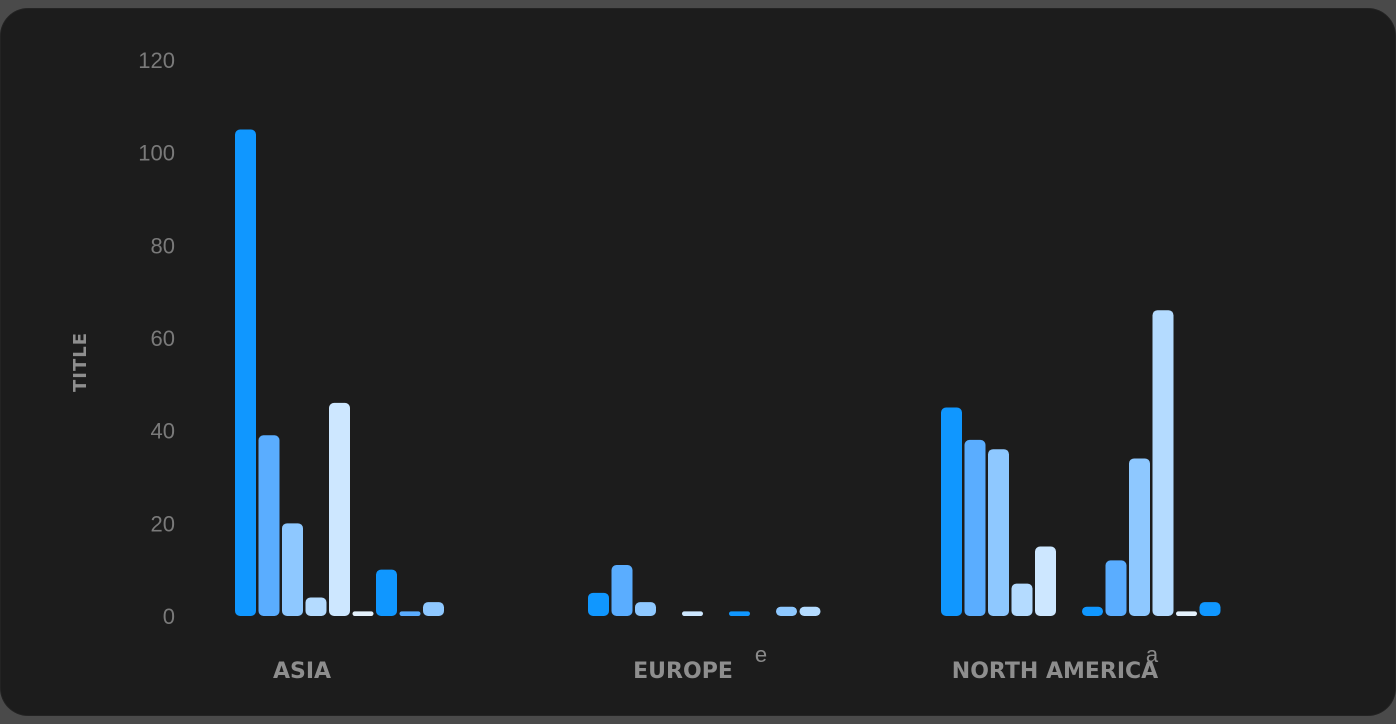  What do you see at coordinates (163, 338) in the screenshot?
I see `y-tick-label: 60` at bounding box center [163, 338].